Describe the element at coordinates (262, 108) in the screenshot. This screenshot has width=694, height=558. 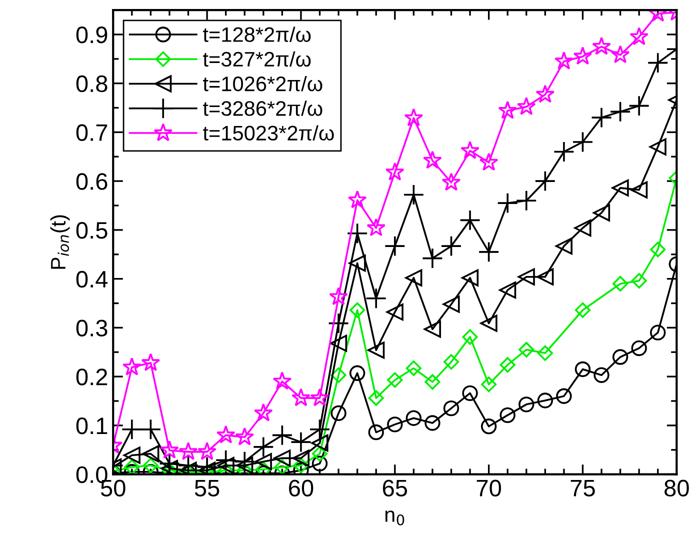
I see `legend-label: t=3286*2π/ω` at that location.